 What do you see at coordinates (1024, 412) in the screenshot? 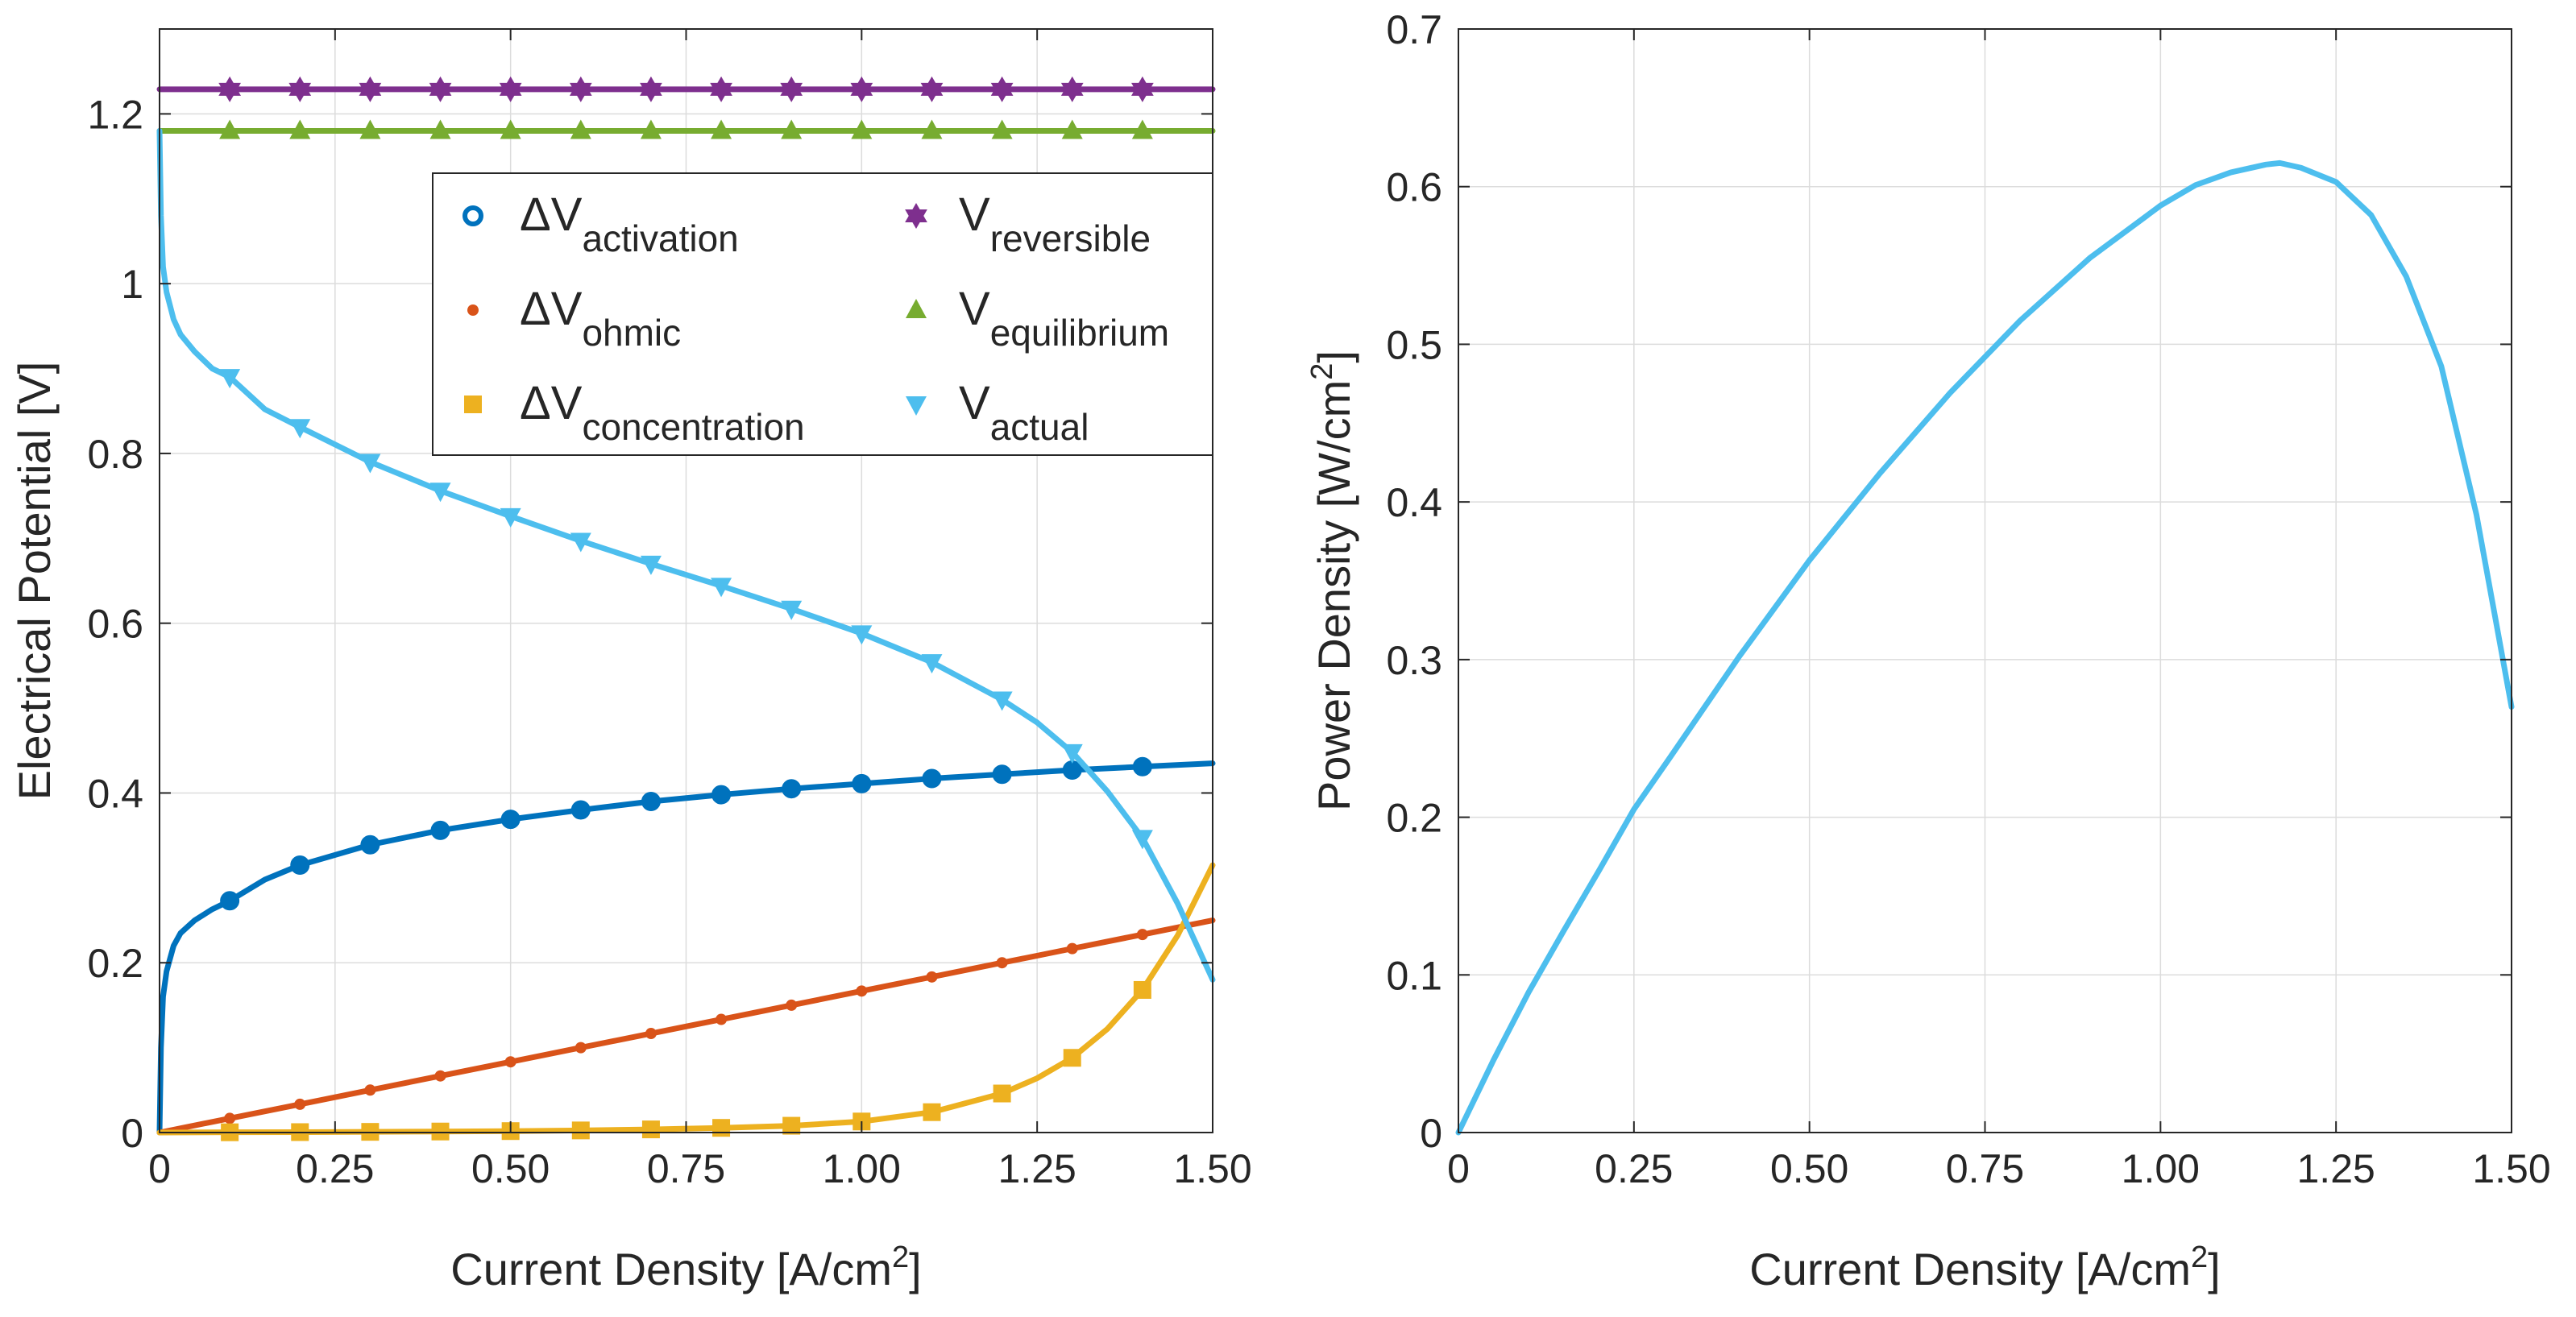
I see `legend-label-actual: Vactual` at bounding box center [1024, 412].